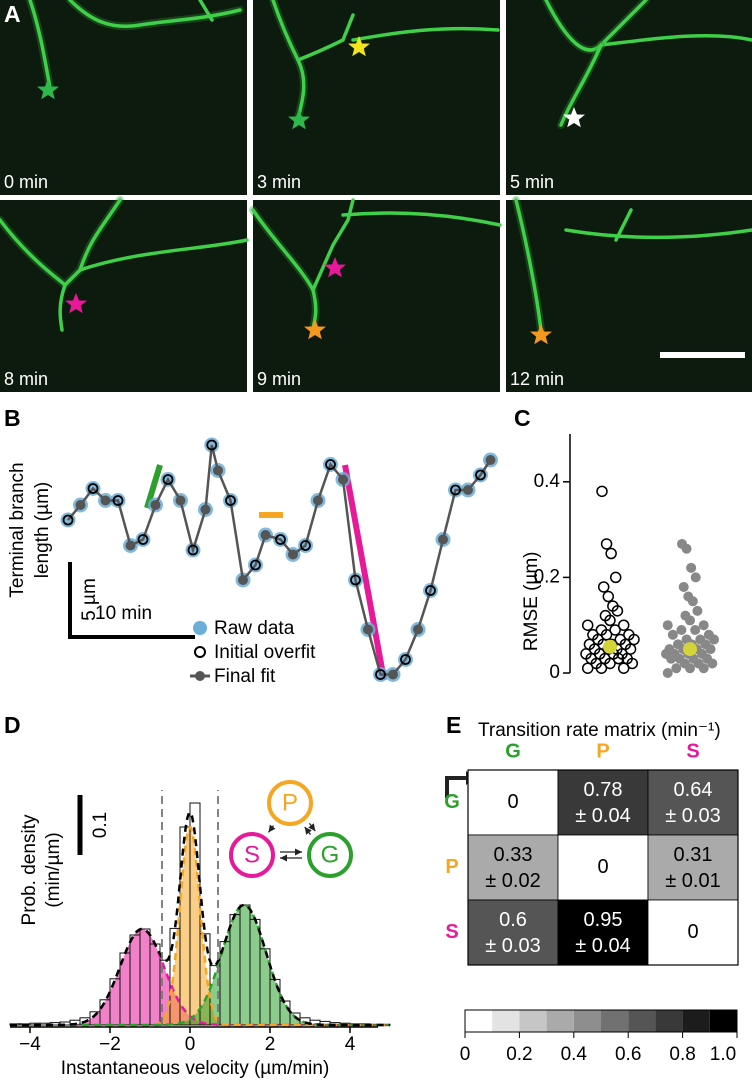 The width and height of the screenshot is (752, 1081). I want to click on state-label: S, so click(252, 854).